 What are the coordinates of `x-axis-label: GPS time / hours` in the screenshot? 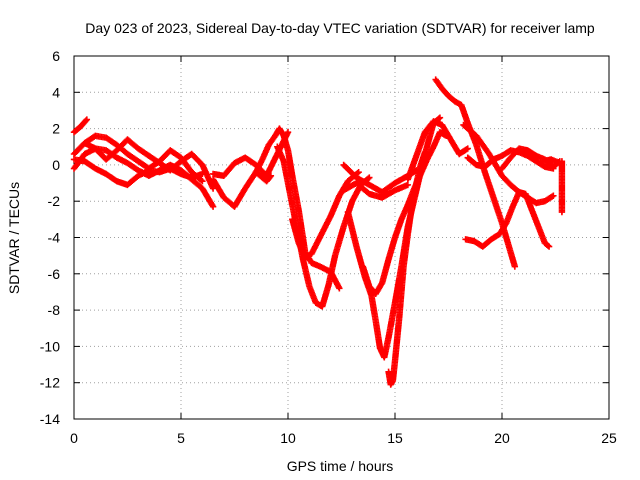 It's located at (340, 466).